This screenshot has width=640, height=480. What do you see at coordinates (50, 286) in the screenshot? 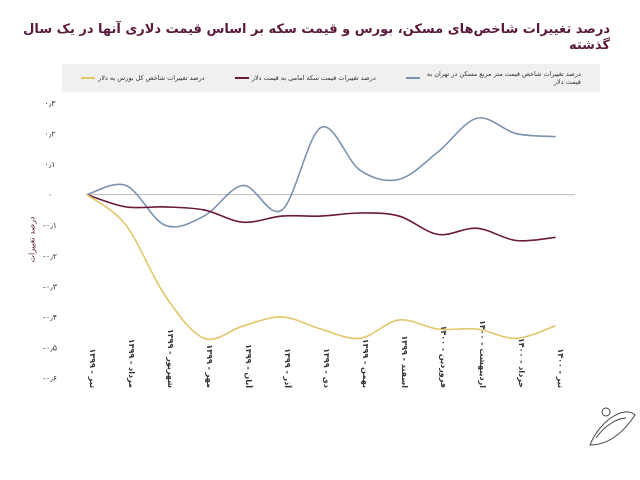
I see `y-tick-label: -۰٫۳` at bounding box center [50, 286].